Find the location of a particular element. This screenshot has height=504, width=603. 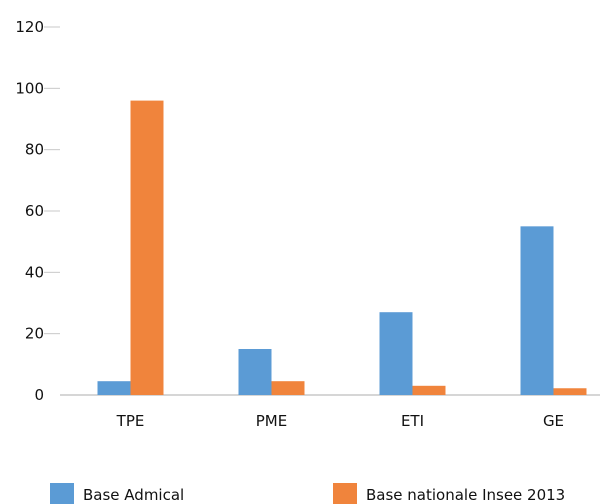

x-tick-label: TPE is located at coordinates (130, 421).